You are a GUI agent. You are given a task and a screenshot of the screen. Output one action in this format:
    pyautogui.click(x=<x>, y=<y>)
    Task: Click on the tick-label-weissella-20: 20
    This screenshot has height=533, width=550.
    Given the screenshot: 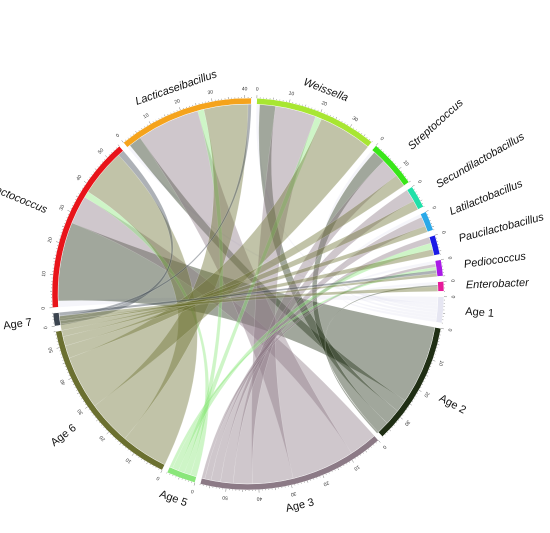 What is the action you would take?
    pyautogui.click(x=324, y=104)
    